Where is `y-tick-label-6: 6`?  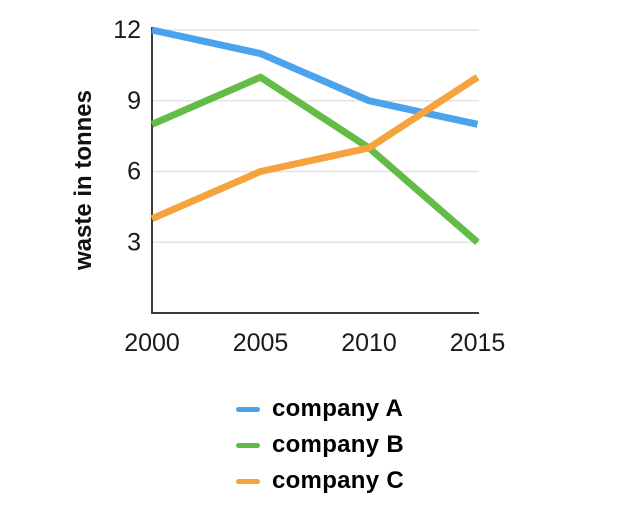 y-tick-label-6: 6 is located at coordinates (134, 172).